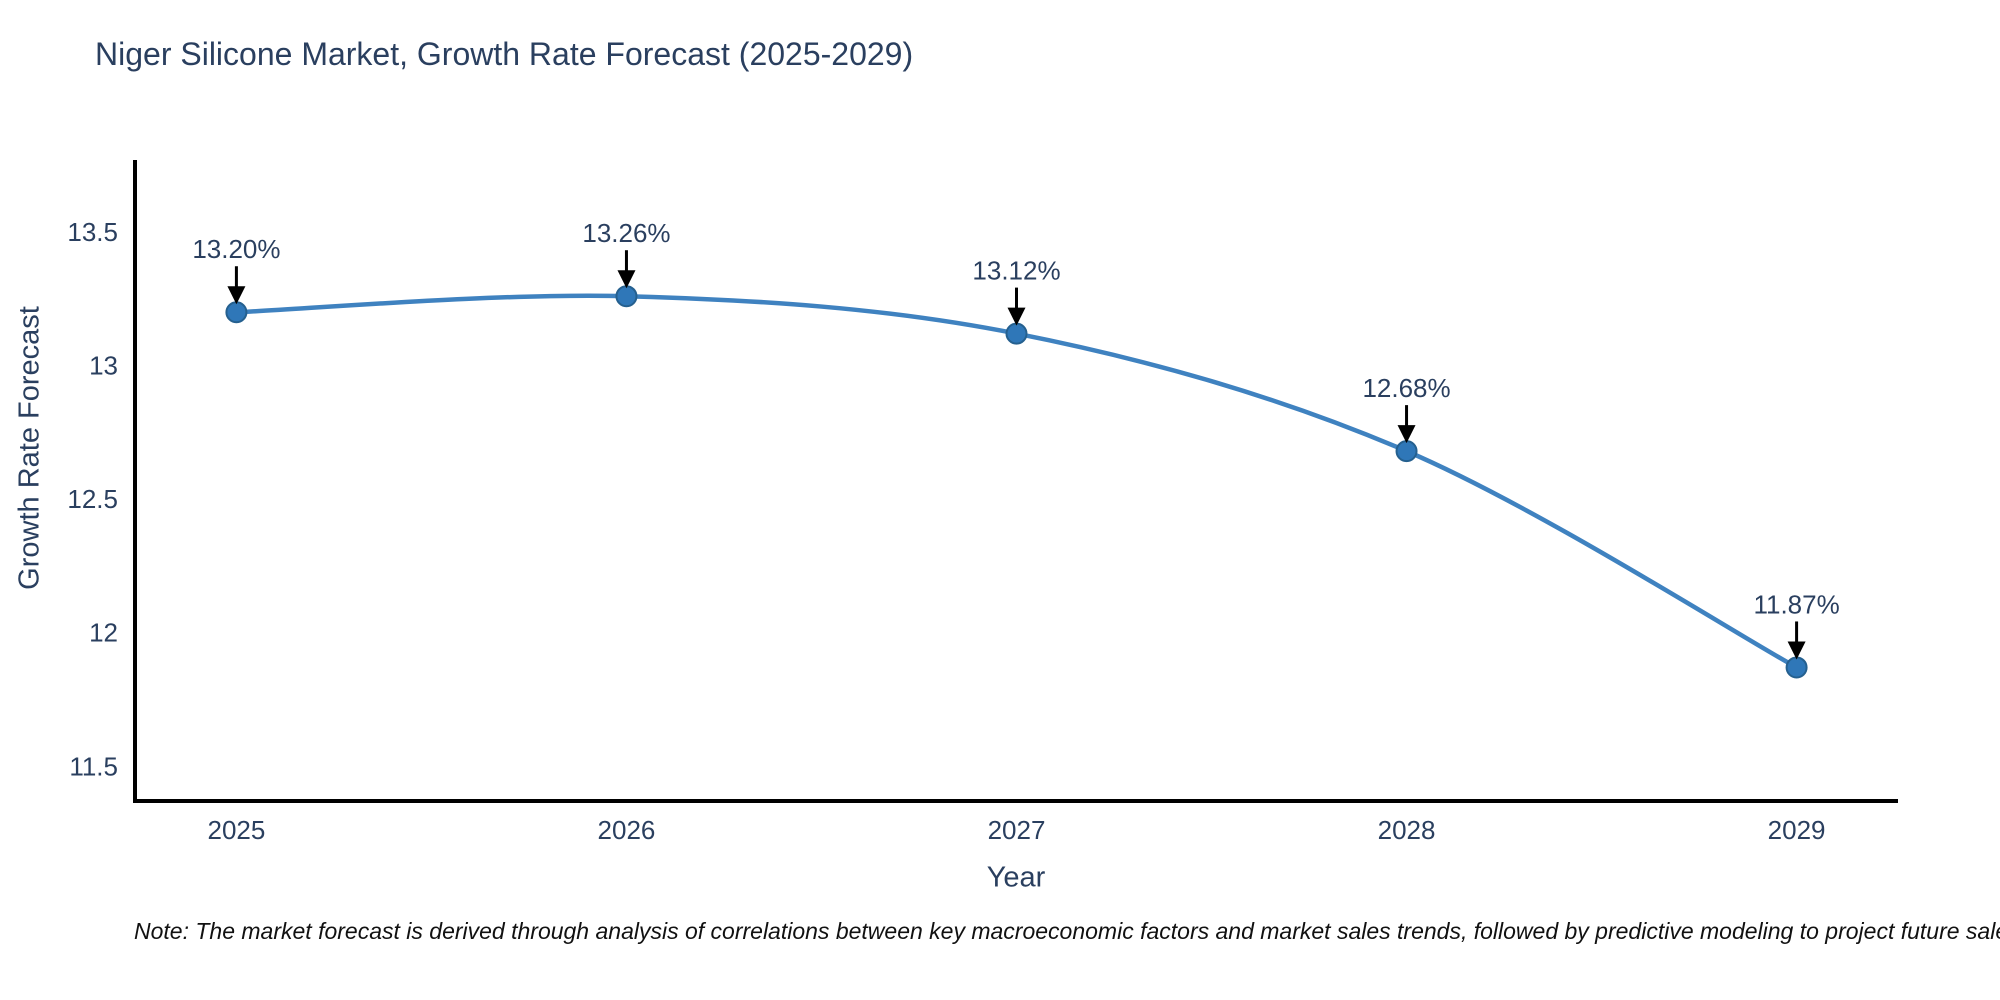  I want to click on annotation-label: 13.20%, so click(236, 249).